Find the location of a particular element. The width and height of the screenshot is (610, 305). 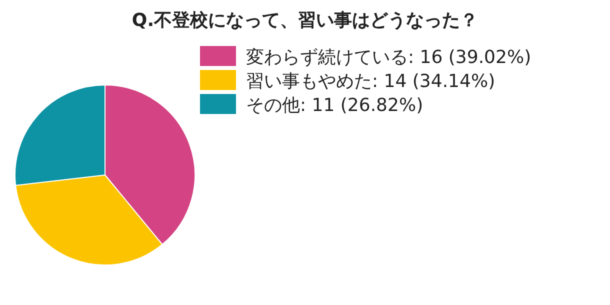

legend-label: 習い事もやめた: 14 (34.14%) is located at coordinates (371, 81).